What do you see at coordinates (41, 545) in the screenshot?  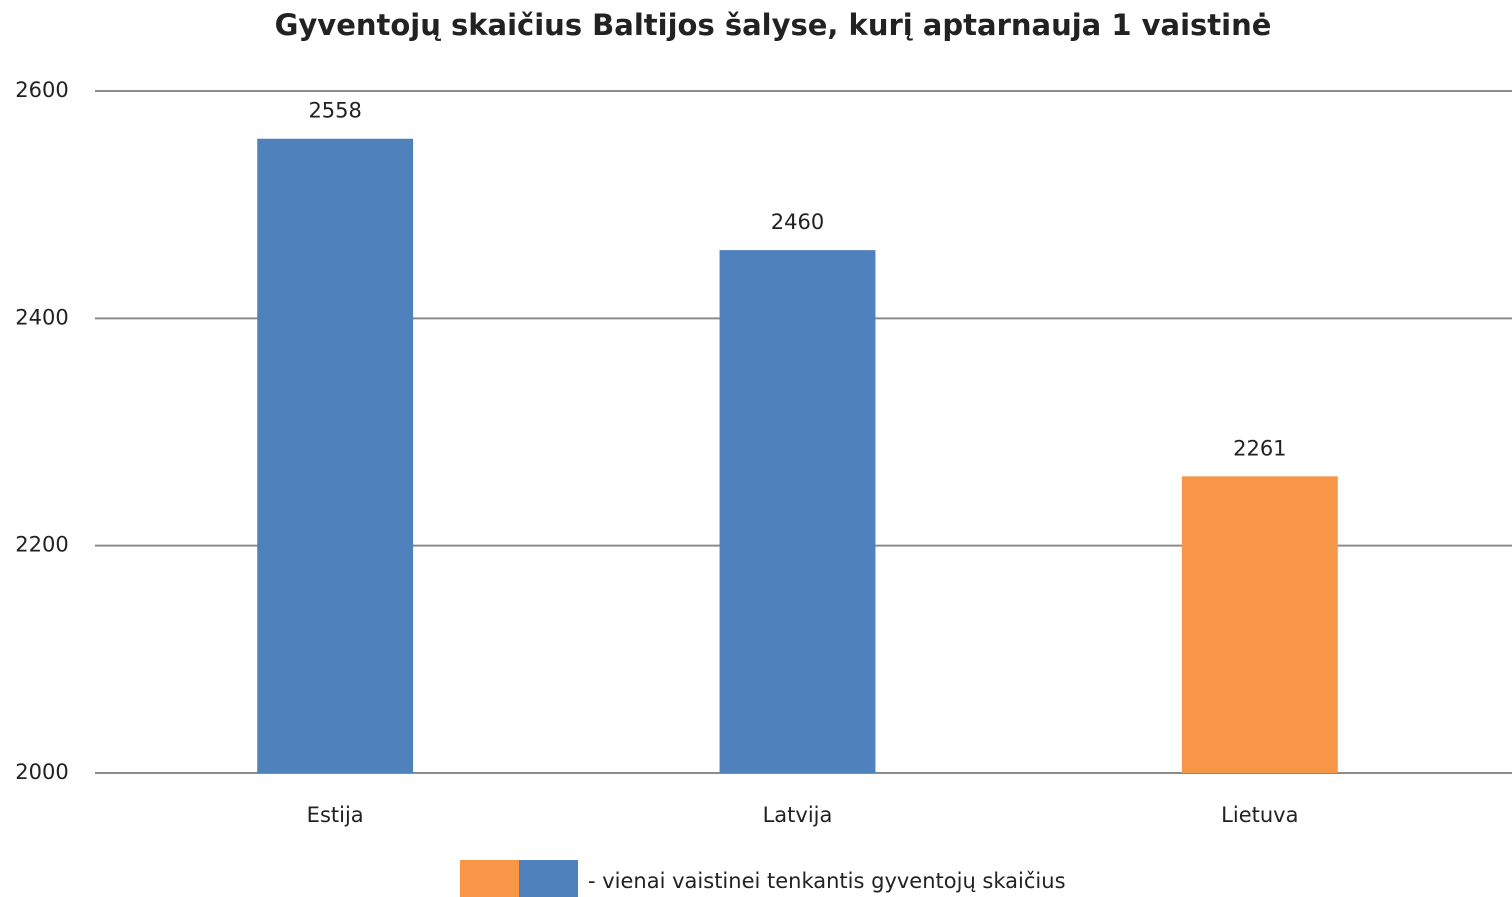 I see `y-tick-label: 2200` at bounding box center [41, 545].